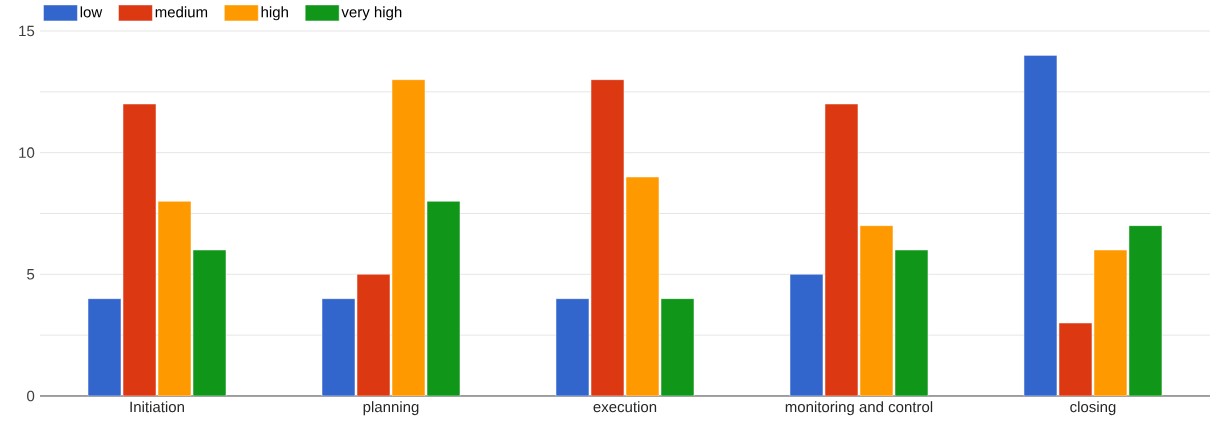 This screenshot has height=438, width=1219. What do you see at coordinates (157, 407) in the screenshot?
I see `x-tick-label: Initiation` at bounding box center [157, 407].